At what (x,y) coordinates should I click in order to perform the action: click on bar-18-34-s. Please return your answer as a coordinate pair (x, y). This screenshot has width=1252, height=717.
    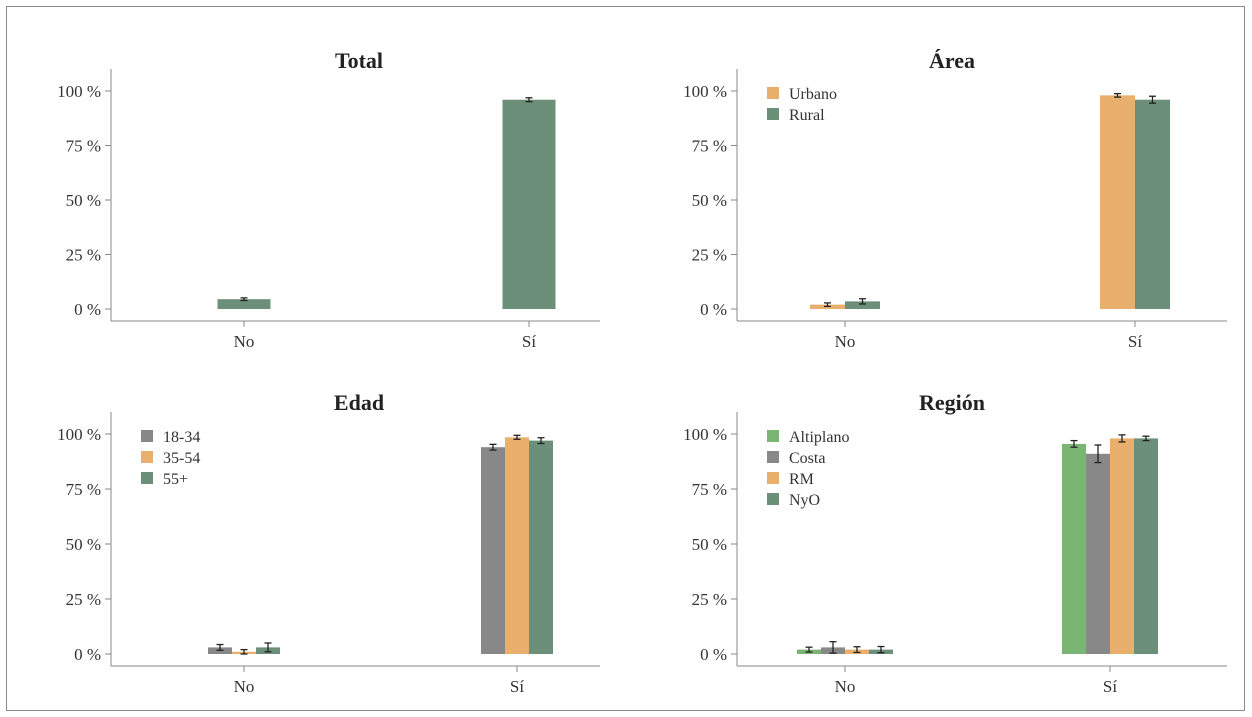
    Looking at the image, I should click on (493, 550).